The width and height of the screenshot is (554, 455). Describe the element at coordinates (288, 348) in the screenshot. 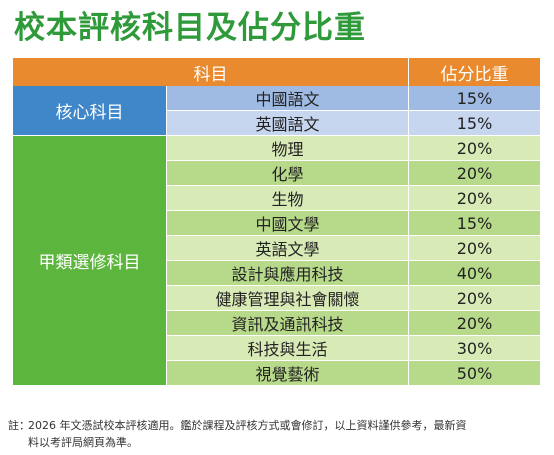

I see `subject-cell: 科技與生活` at that location.